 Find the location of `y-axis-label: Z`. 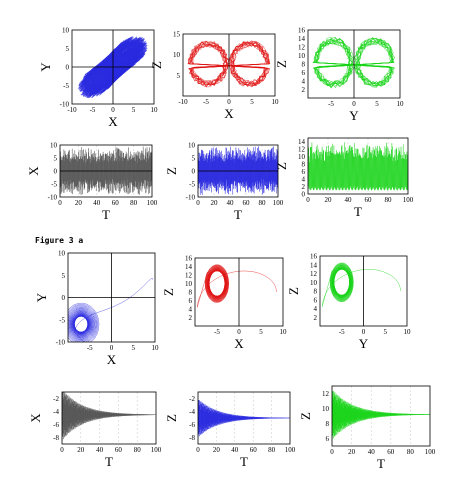

y-axis-label: Z is located at coordinates (281, 166).